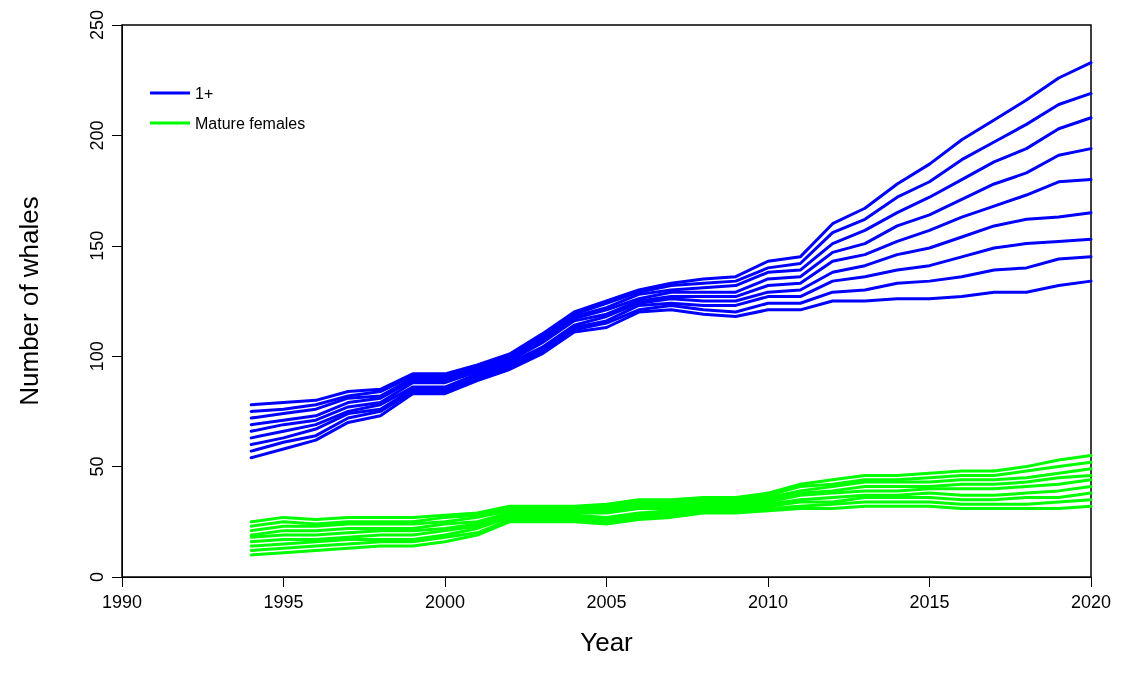  I want to click on x-tick-label: 2020, so click(1091, 602).